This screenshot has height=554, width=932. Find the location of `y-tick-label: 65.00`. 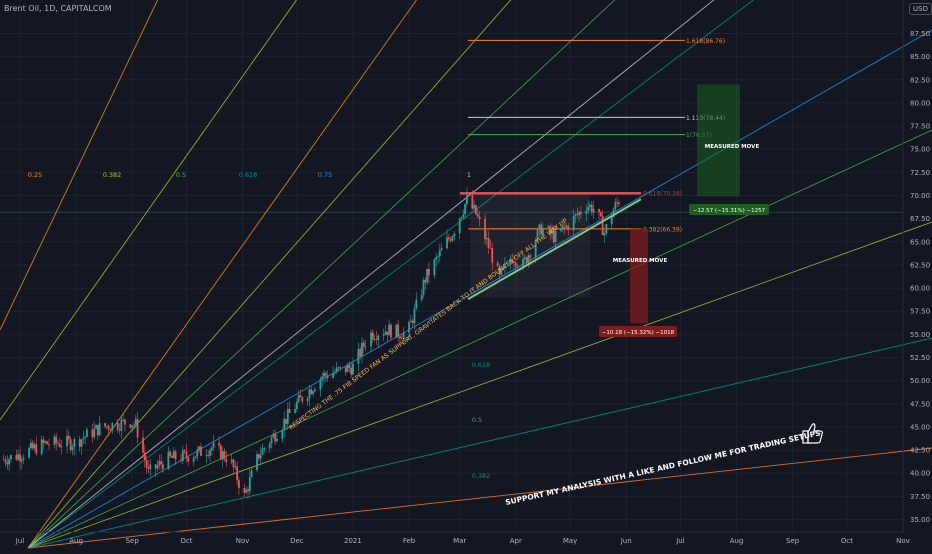

y-tick-label: 65.00 is located at coordinates (920, 242).